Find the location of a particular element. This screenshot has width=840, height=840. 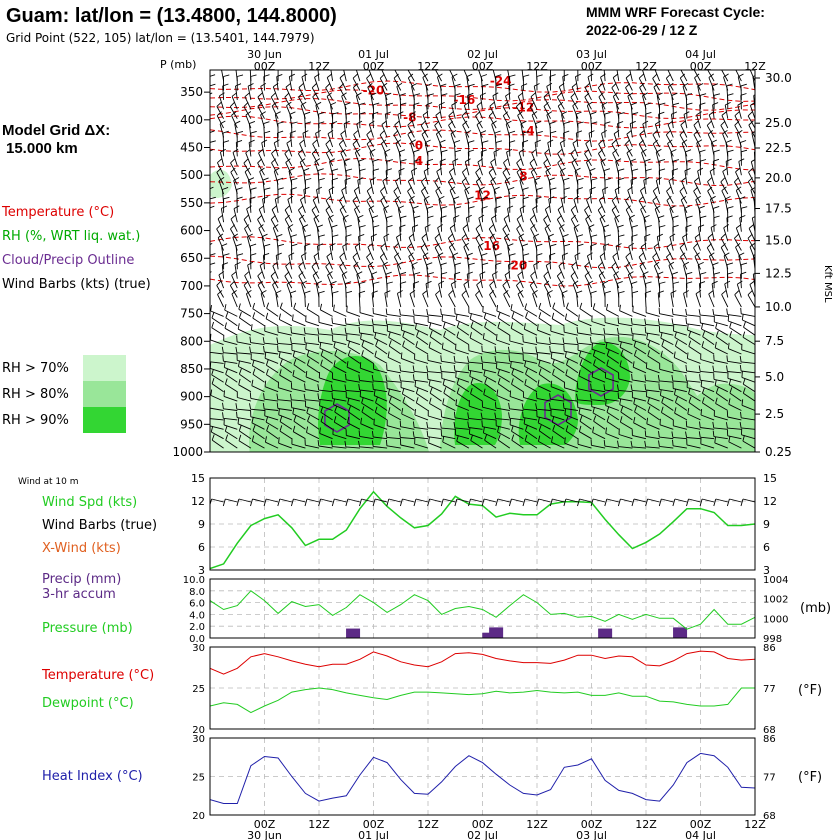

legend-x-wind: X-Wind (kts) is located at coordinates (81, 548).